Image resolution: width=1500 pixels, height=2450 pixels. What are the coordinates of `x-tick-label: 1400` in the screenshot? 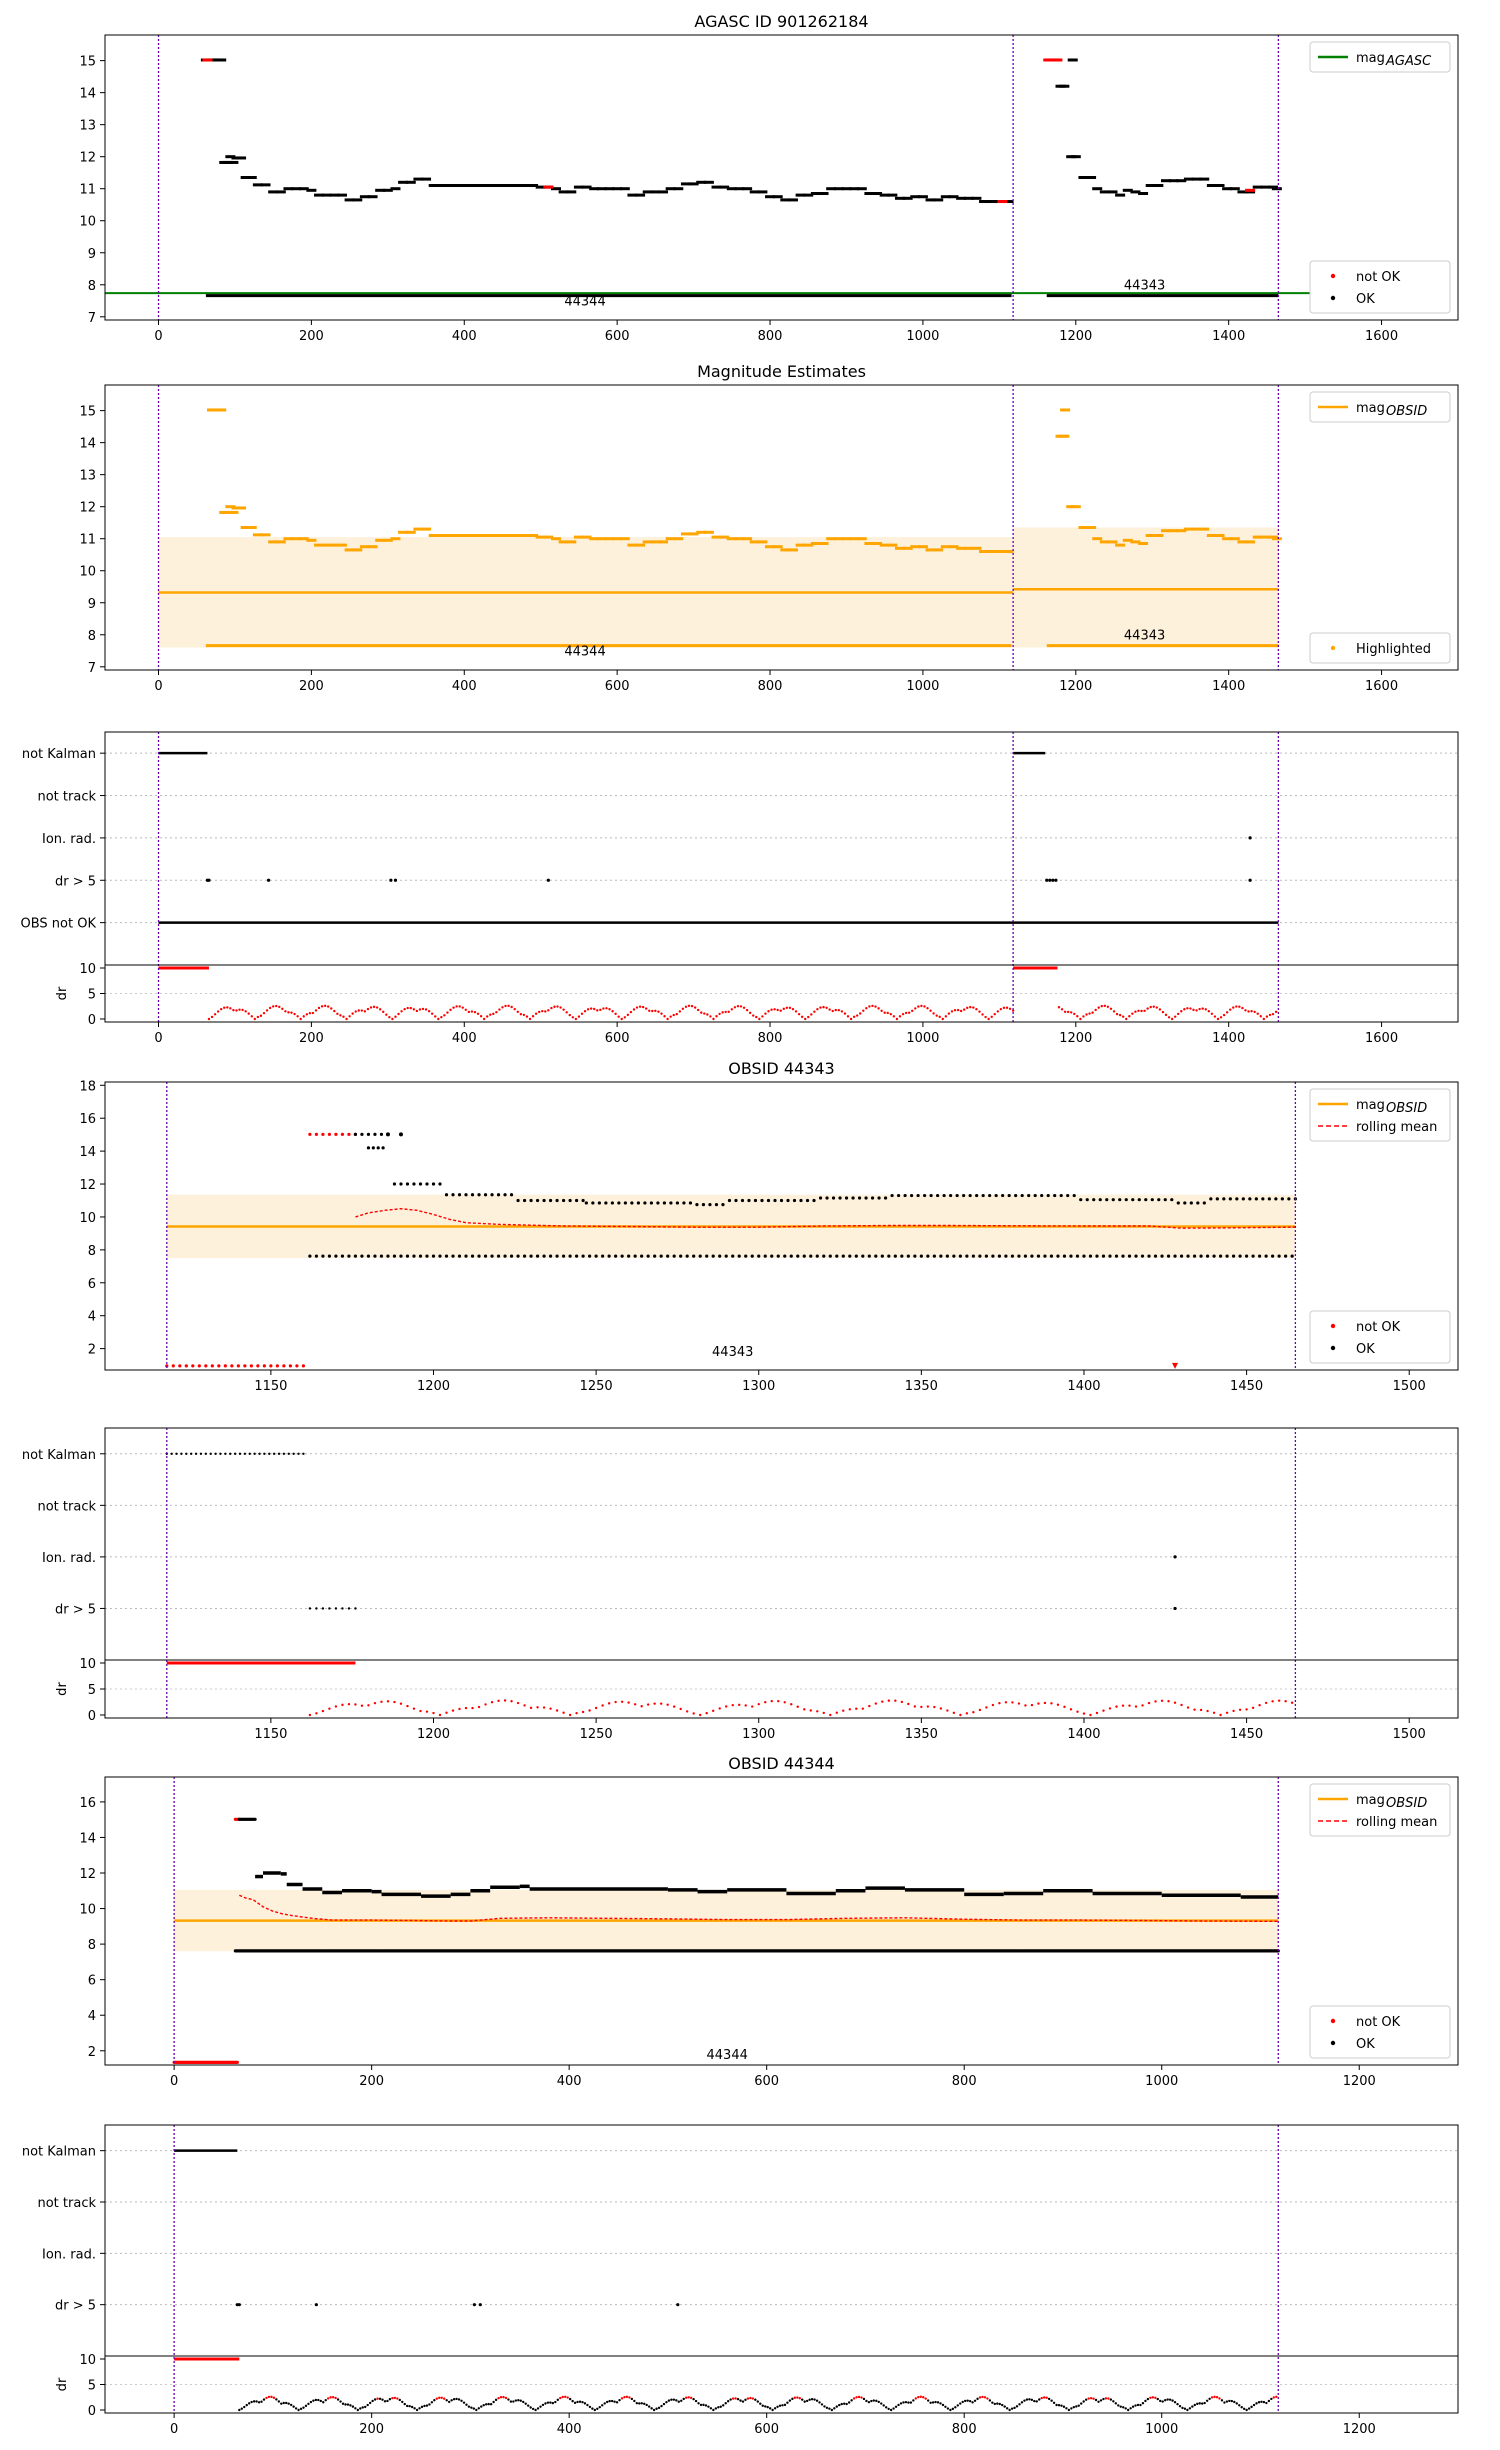 It's located at (1228, 1038).